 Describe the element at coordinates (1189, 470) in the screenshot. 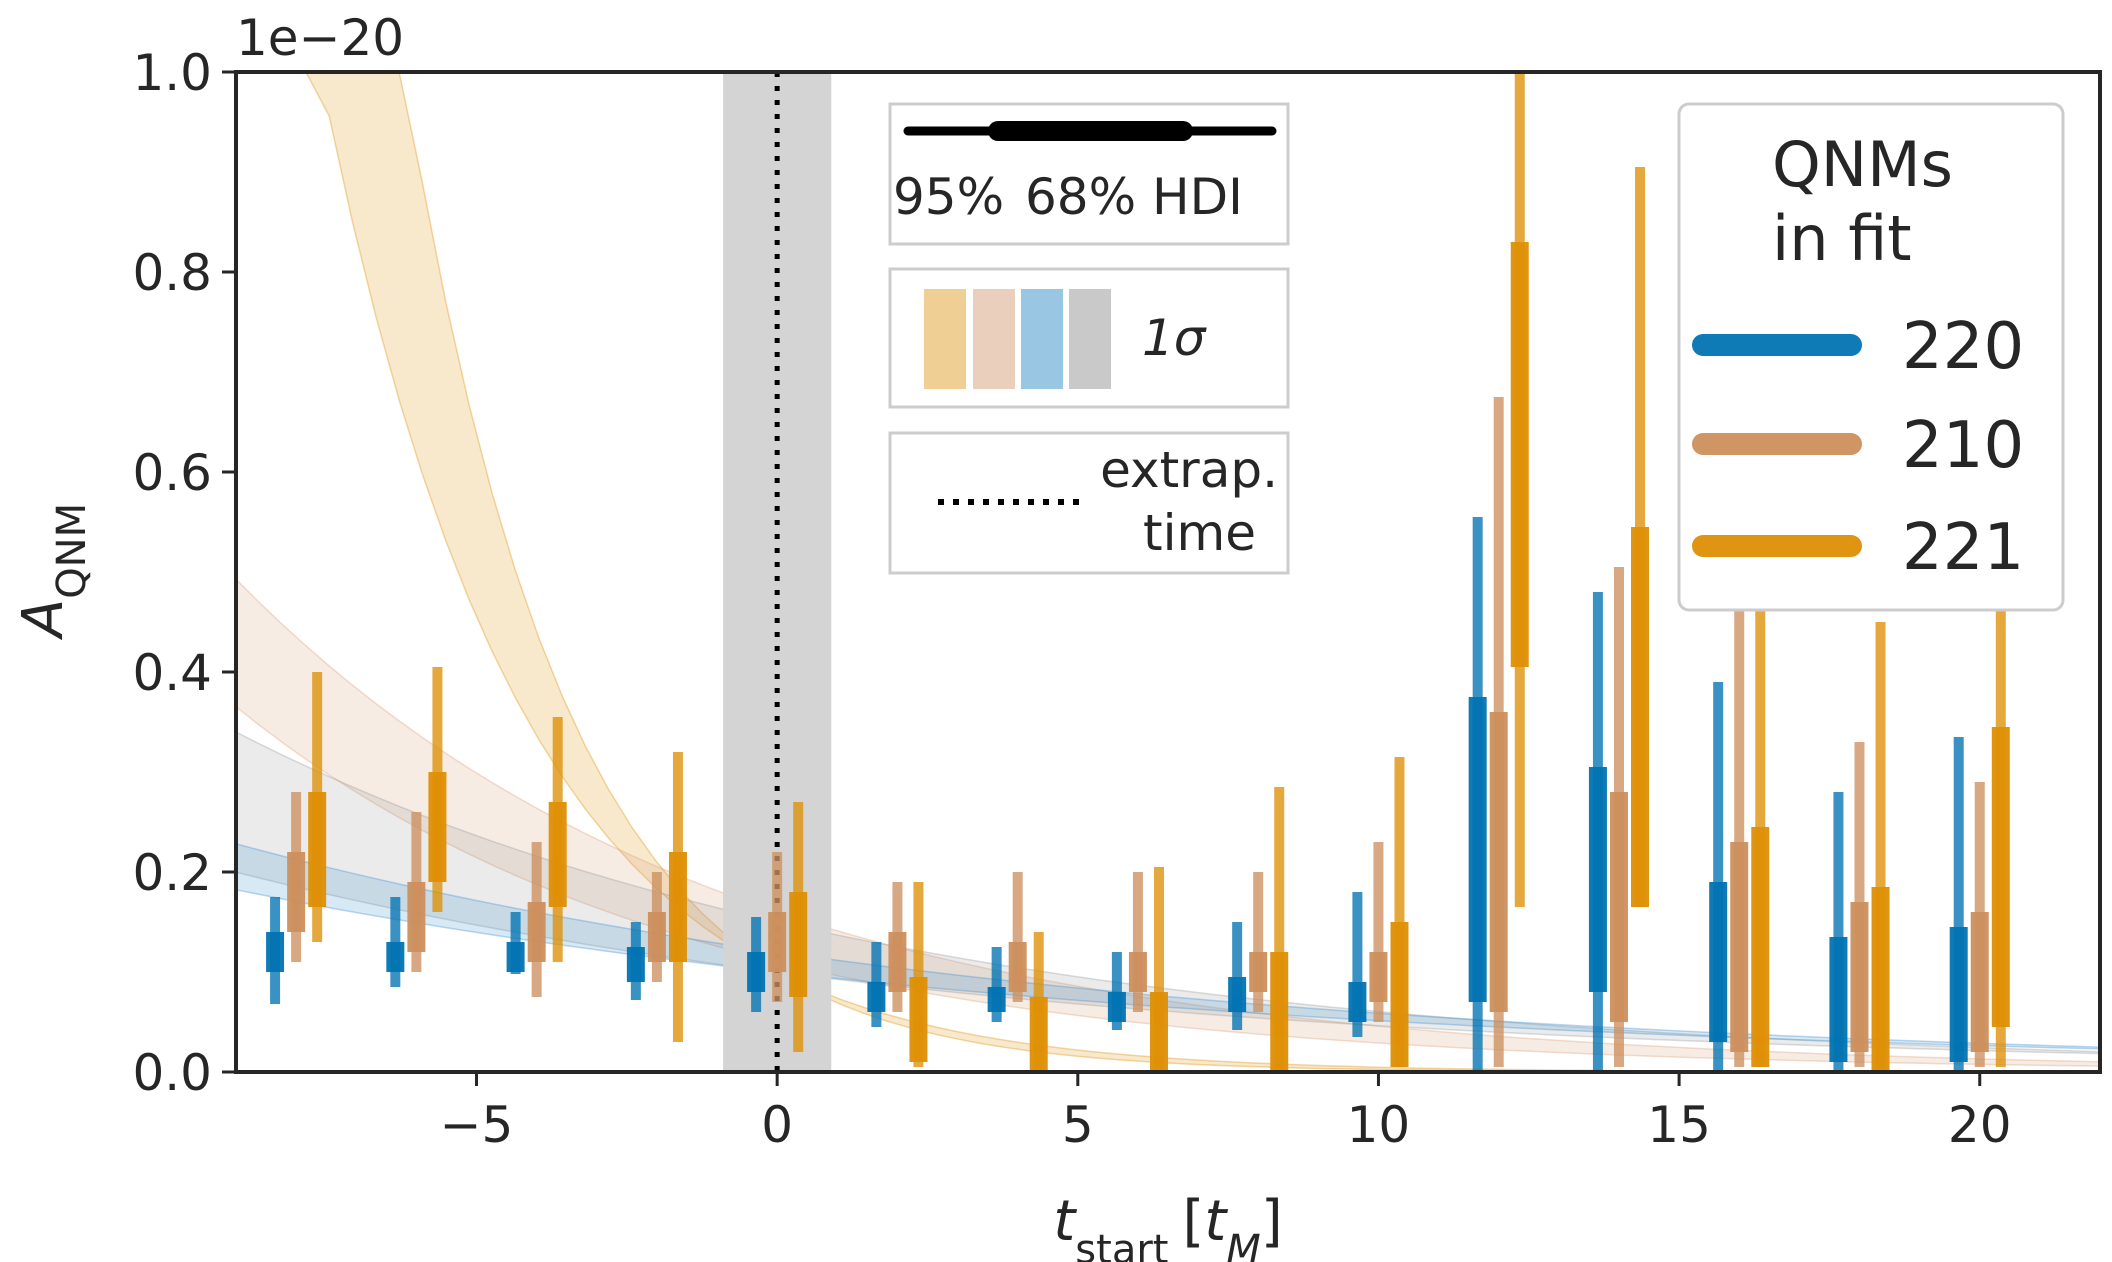

I see `legend-extrap-label-1: extrap.` at that location.